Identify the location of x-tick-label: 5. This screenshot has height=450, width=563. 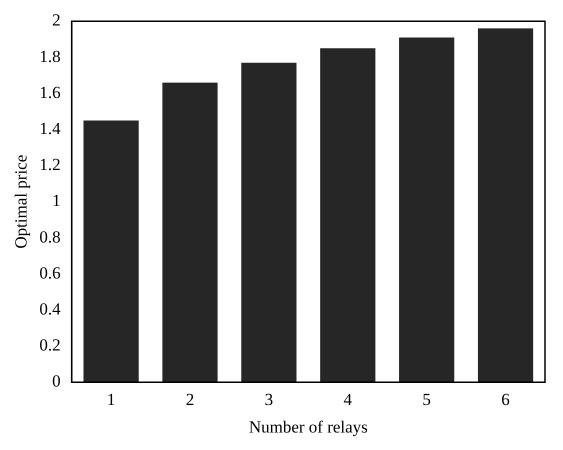
(426, 399).